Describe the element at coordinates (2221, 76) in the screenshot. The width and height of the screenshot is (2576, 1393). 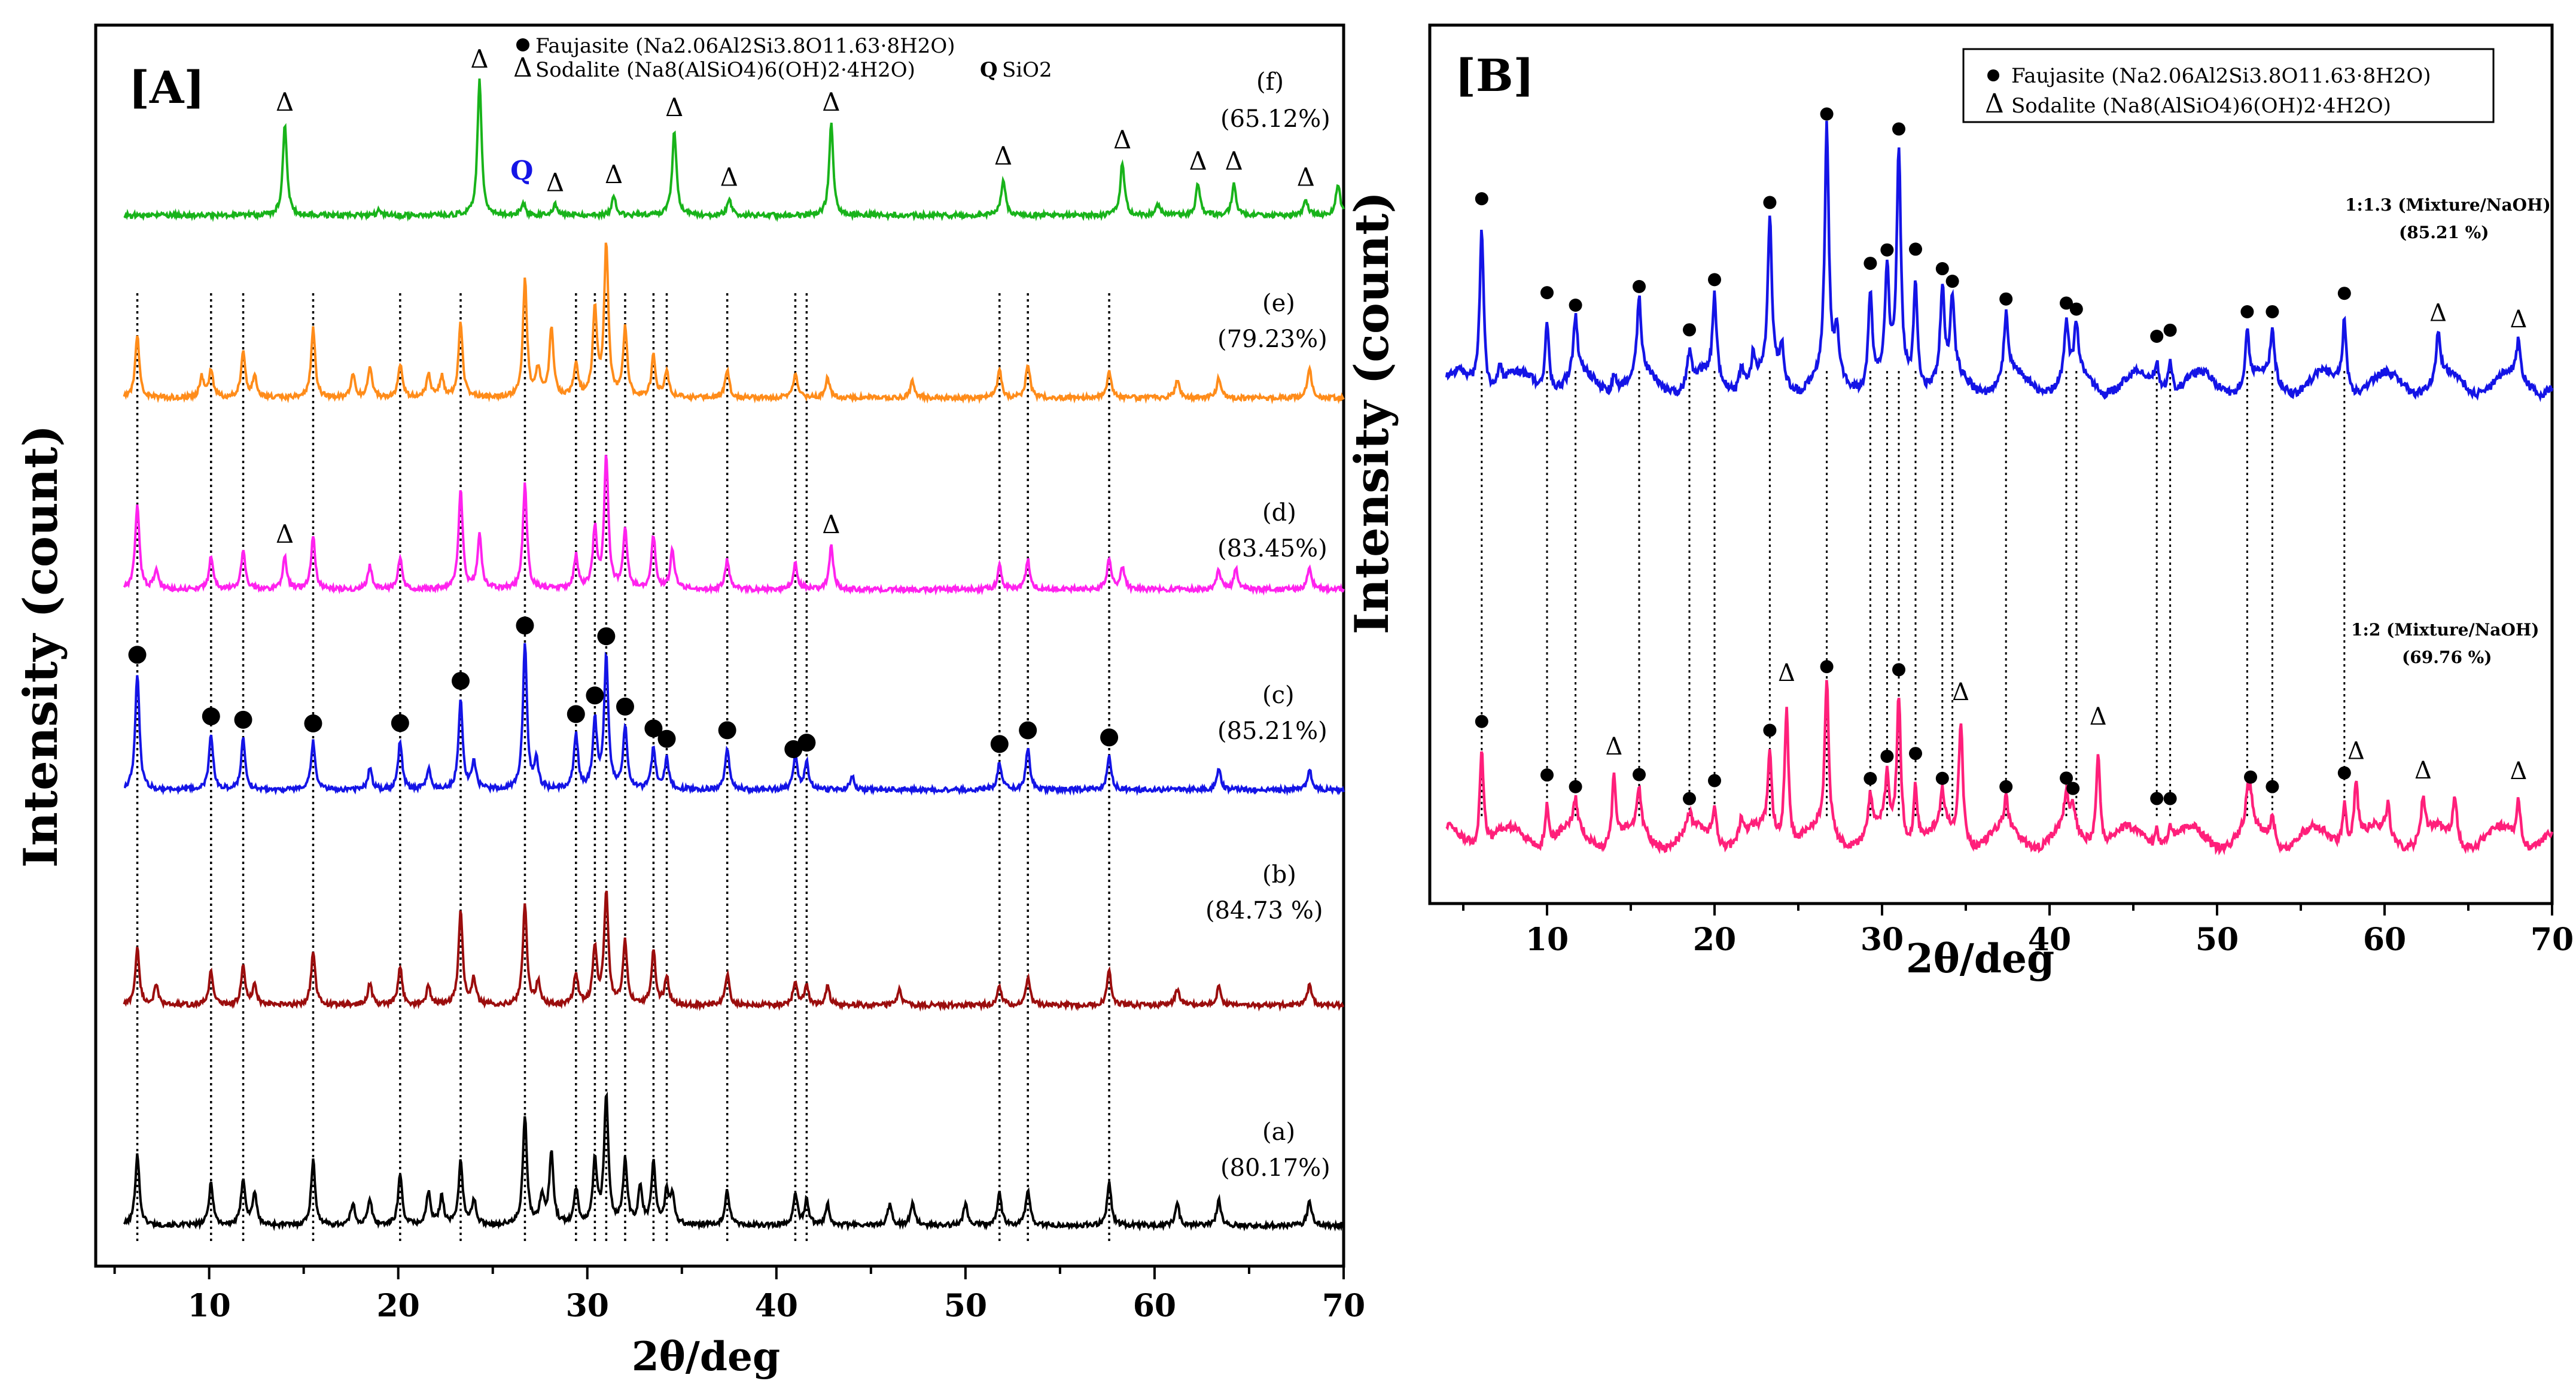
I see `faujasite-legend-text: Faujasite (Na2.06Al2Si3.8O11.63·8H2O)` at that location.